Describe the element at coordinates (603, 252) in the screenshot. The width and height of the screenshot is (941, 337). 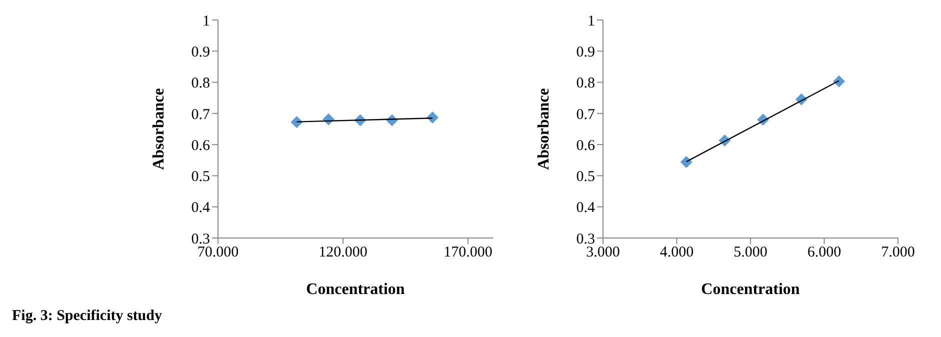
I see `x-tick-label: 3.000` at that location.